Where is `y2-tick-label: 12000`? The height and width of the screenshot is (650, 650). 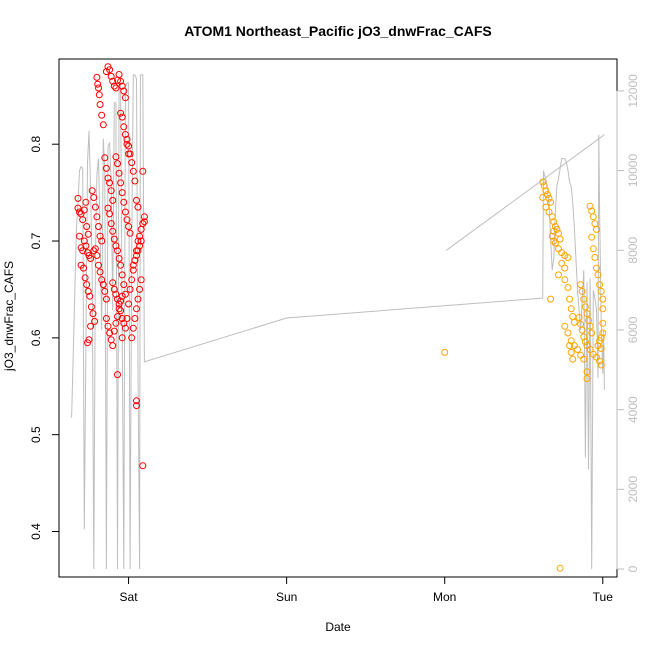 y2-tick-label: 12000 is located at coordinates (633, 91).